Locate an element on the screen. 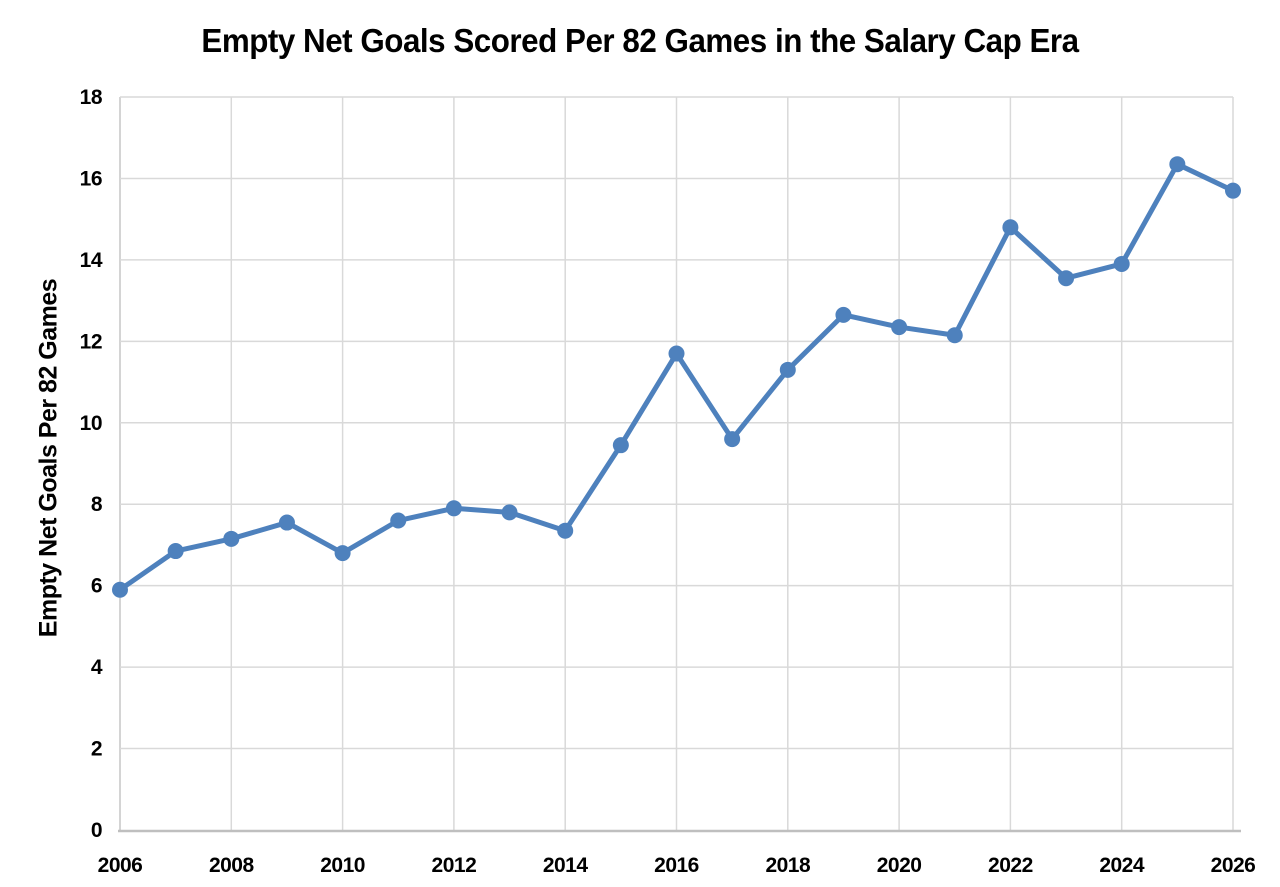 The height and width of the screenshot is (887, 1280). x-tick-label: 2010 is located at coordinates (342, 865).